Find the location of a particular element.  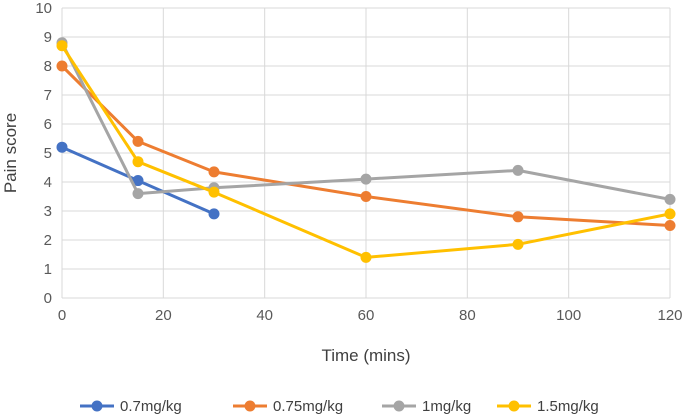

y-tick-label: 0 is located at coordinates (48, 298).